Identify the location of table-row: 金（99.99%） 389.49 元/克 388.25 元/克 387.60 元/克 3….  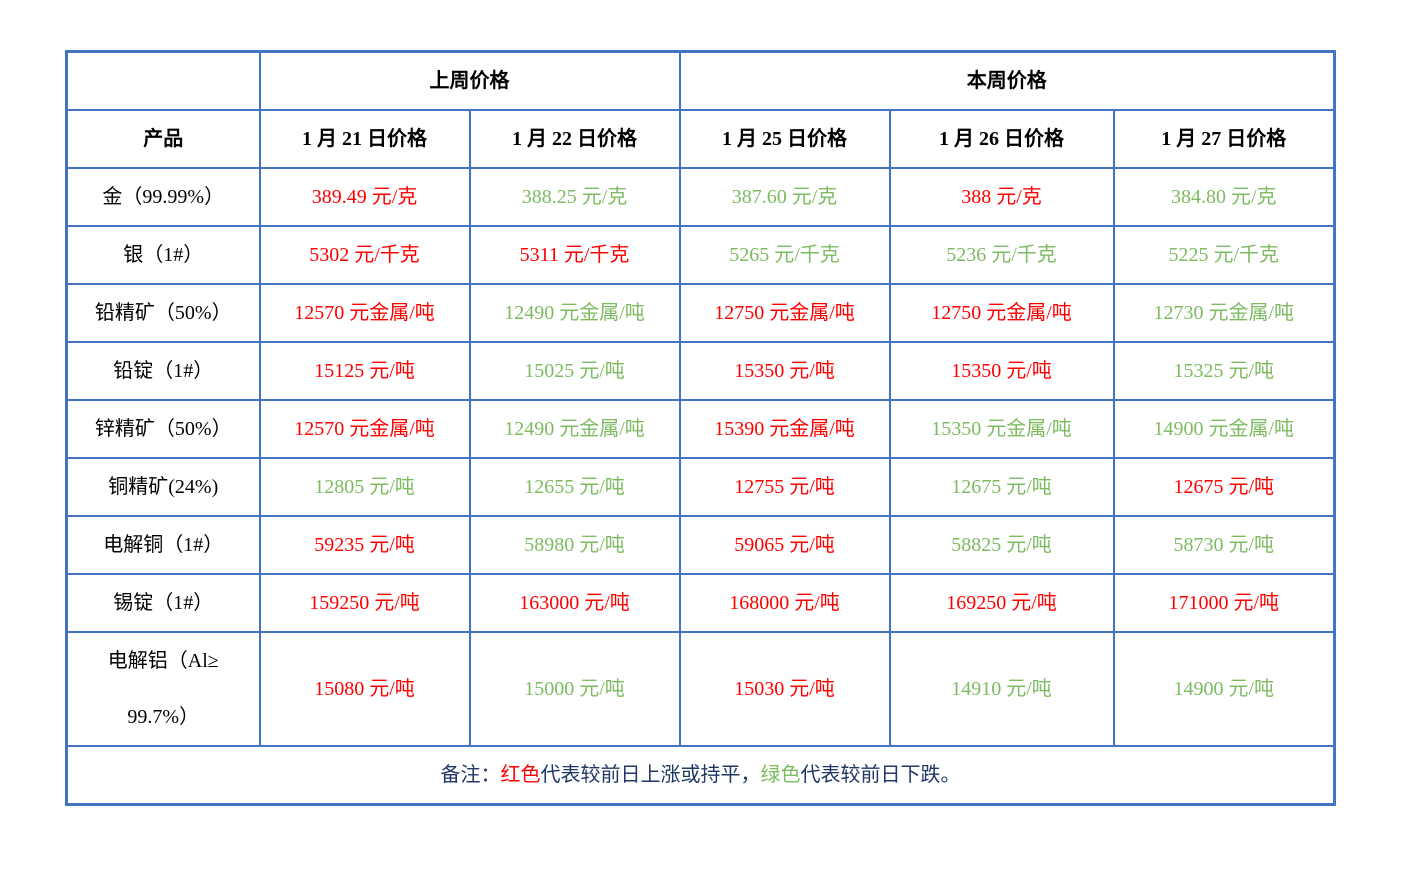
(700, 197).